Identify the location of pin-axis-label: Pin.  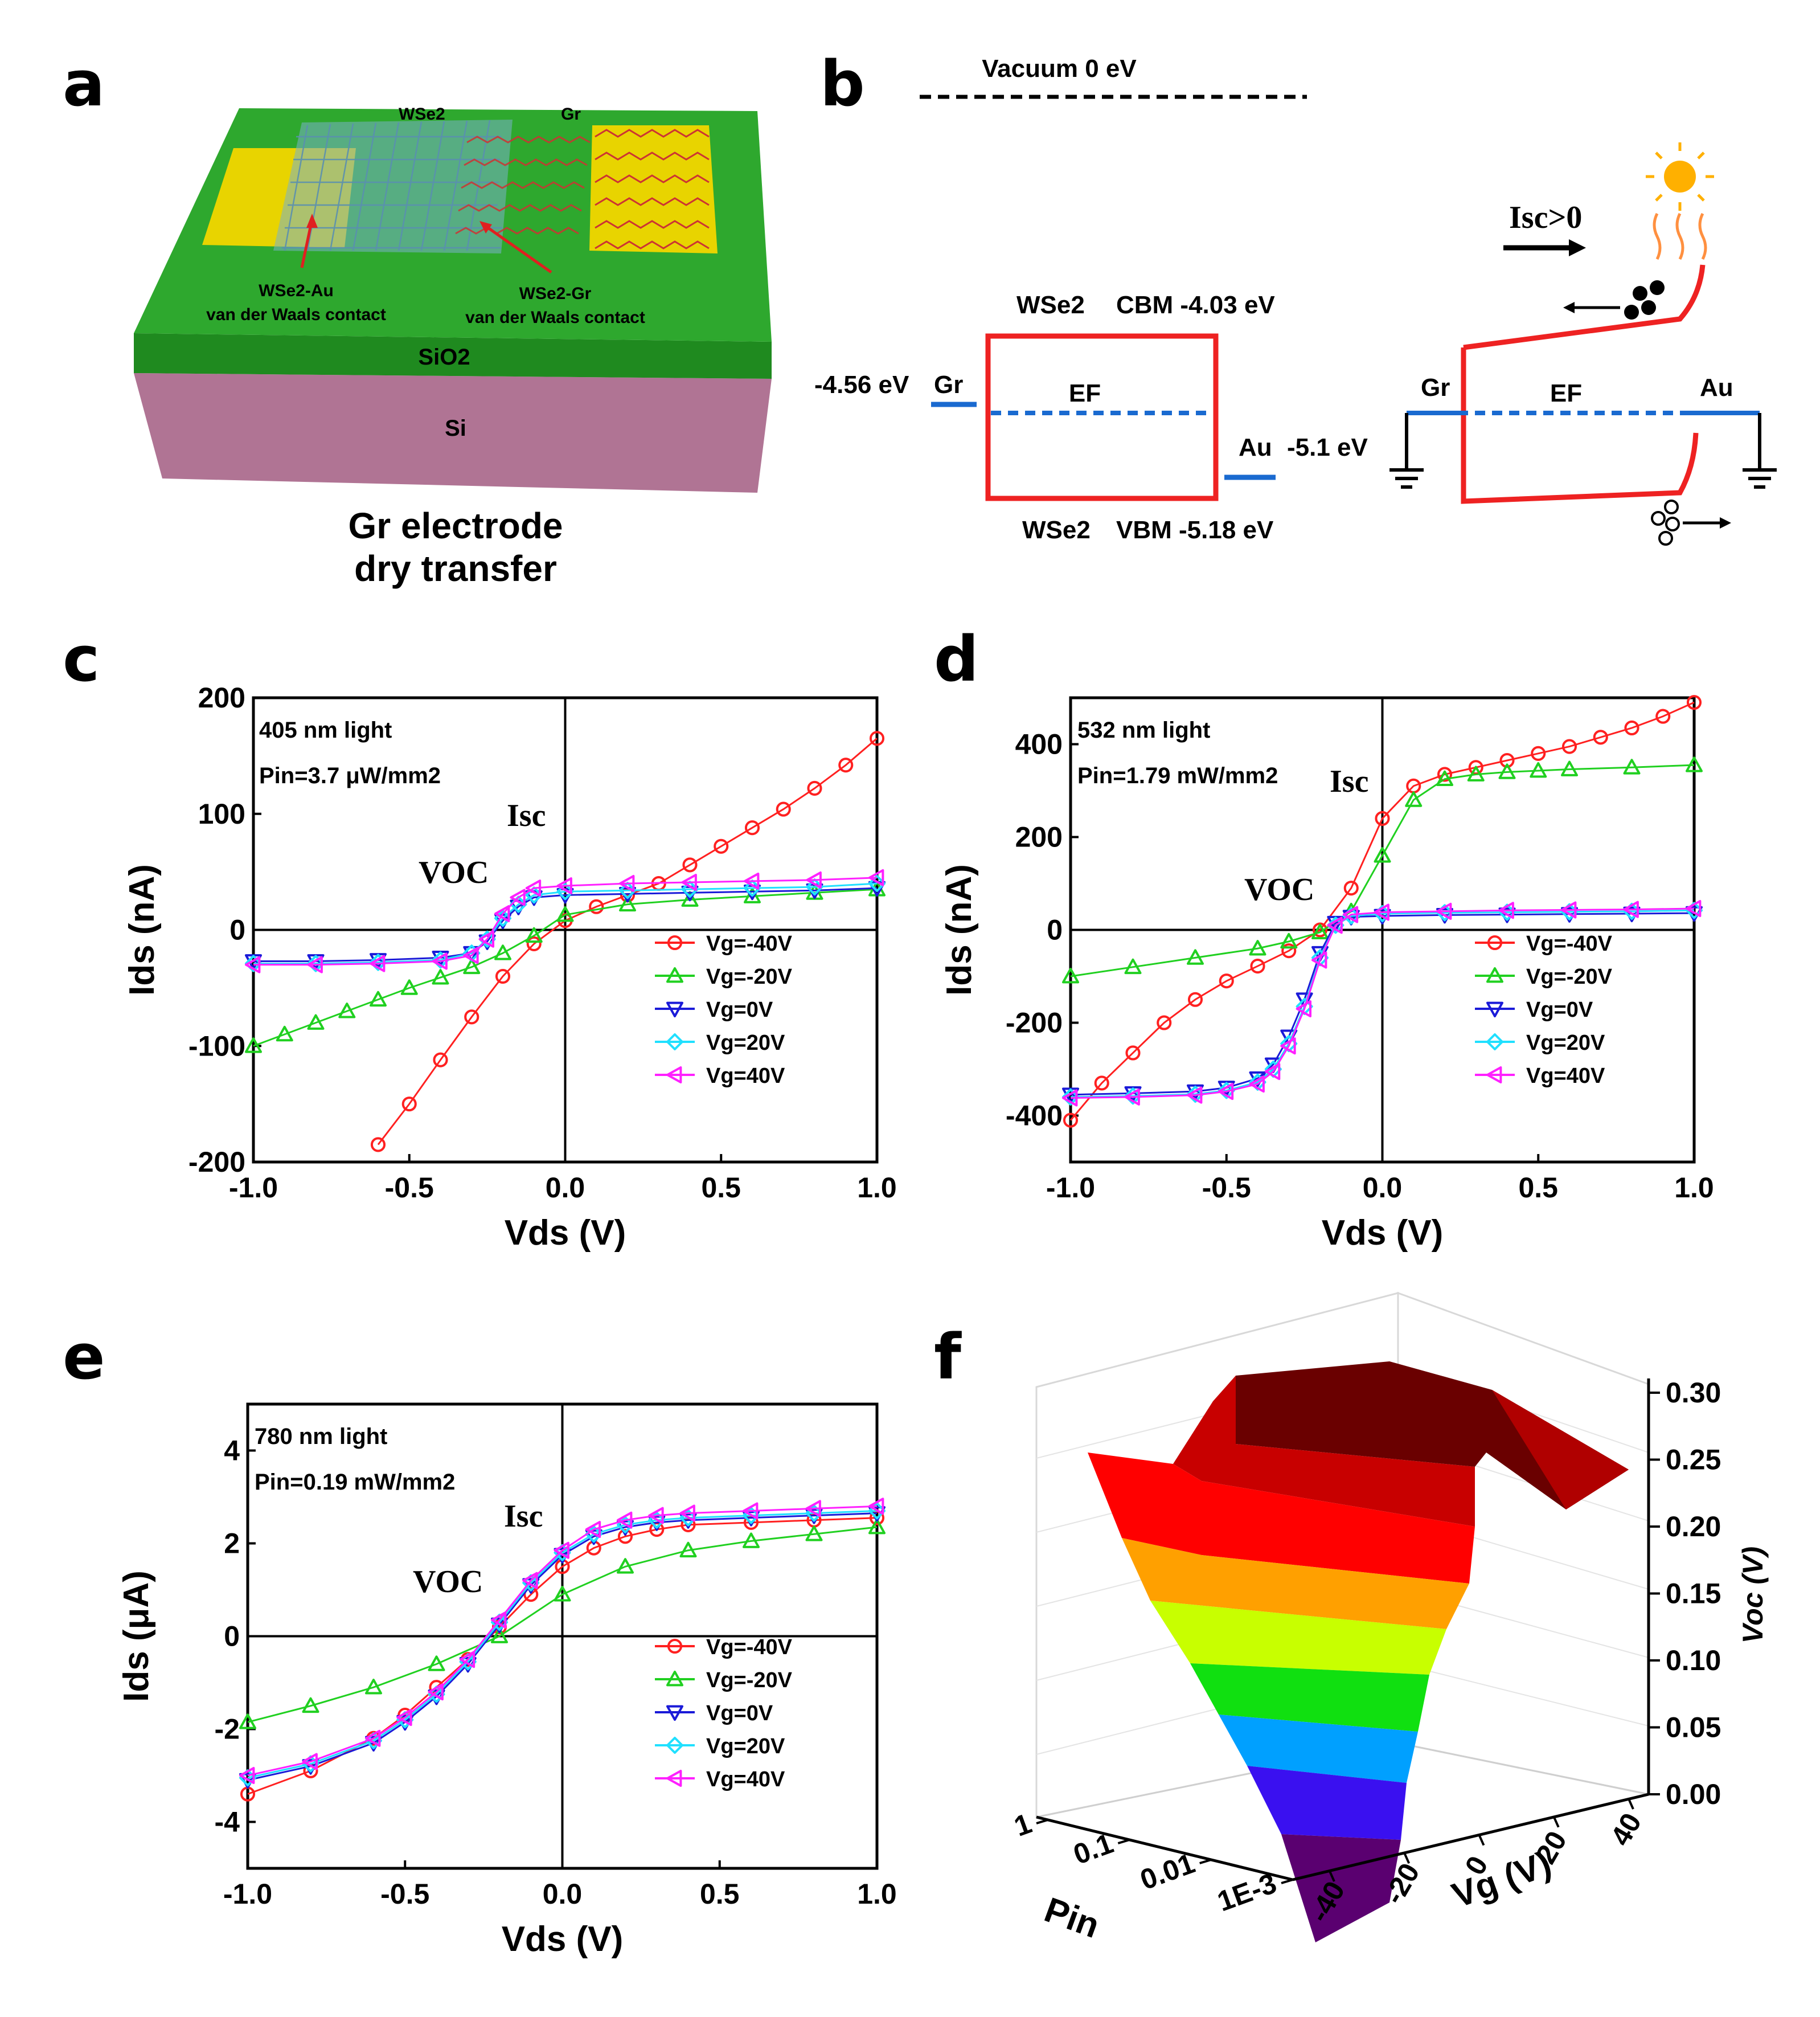
(1071, 1918).